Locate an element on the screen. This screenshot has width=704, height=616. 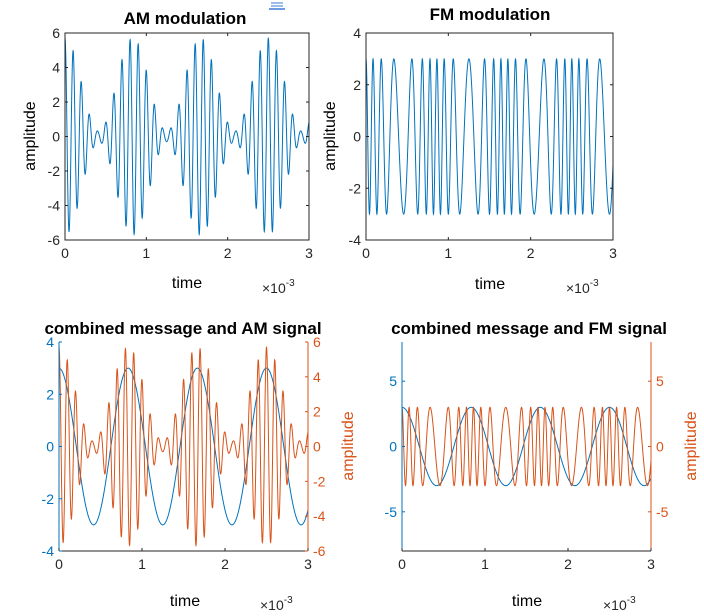
y-tick-label-left: -2 is located at coordinates (48, 499).